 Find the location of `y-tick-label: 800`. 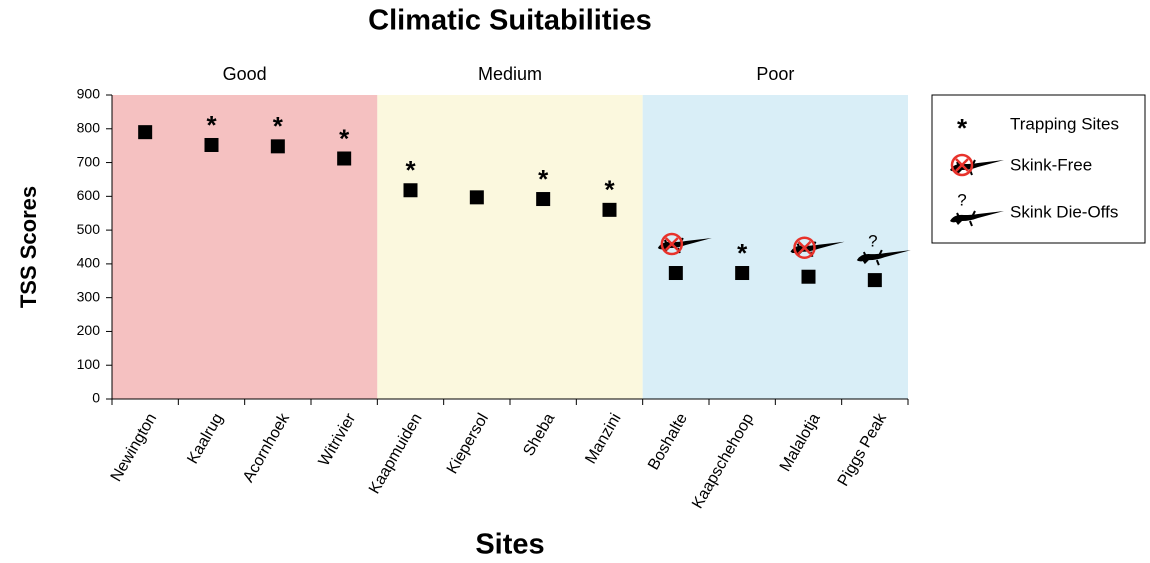

y-tick-label: 800 is located at coordinates (89, 127).